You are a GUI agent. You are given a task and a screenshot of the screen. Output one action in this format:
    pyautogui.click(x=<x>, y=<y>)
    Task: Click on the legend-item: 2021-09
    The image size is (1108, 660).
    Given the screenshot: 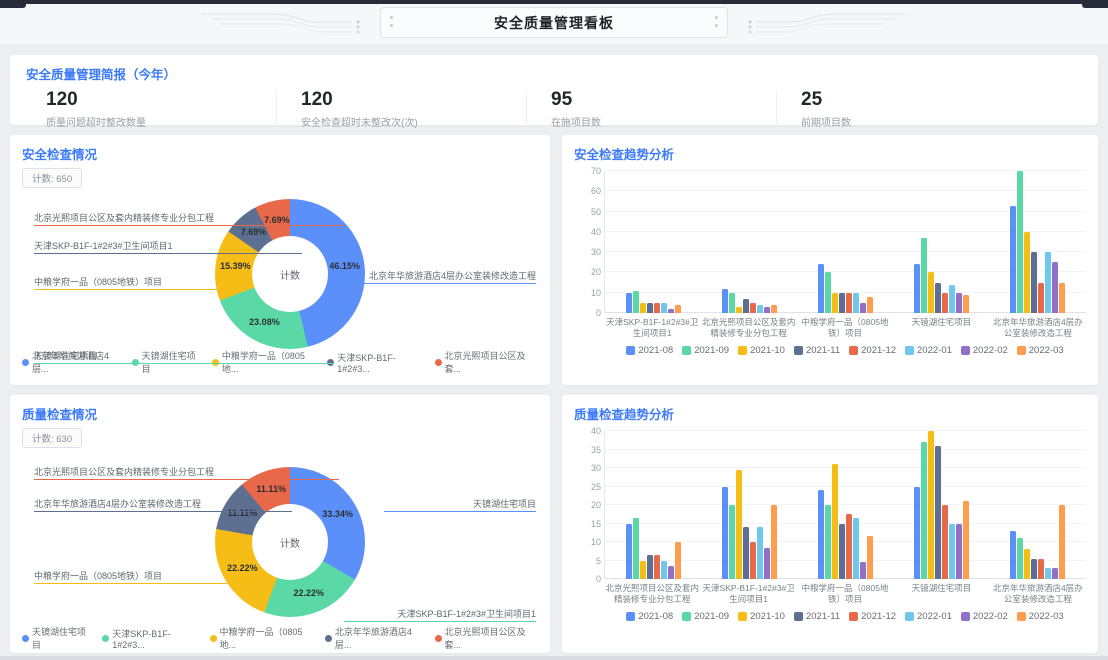 What is the action you would take?
    pyautogui.click(x=705, y=616)
    